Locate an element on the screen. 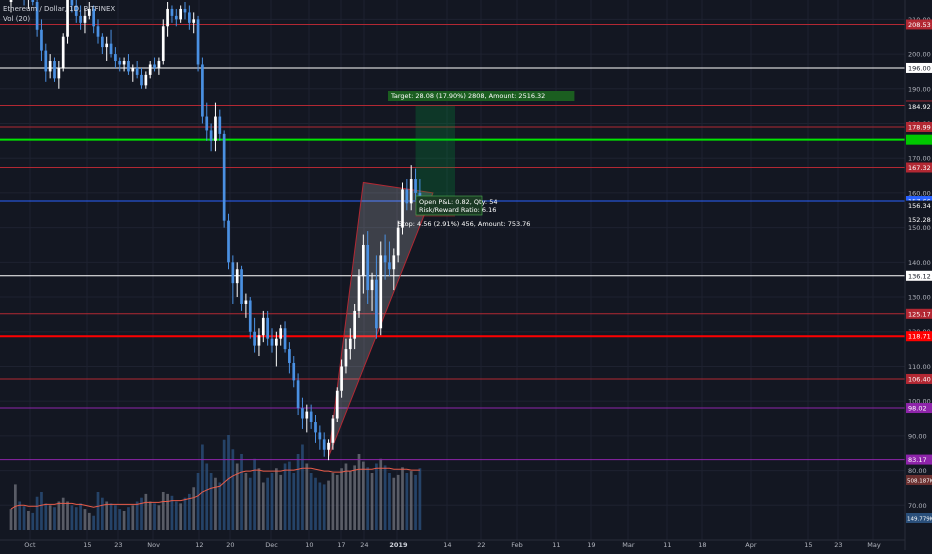 The height and width of the screenshot is (554, 932). target-zone is located at coordinates (435, 153).